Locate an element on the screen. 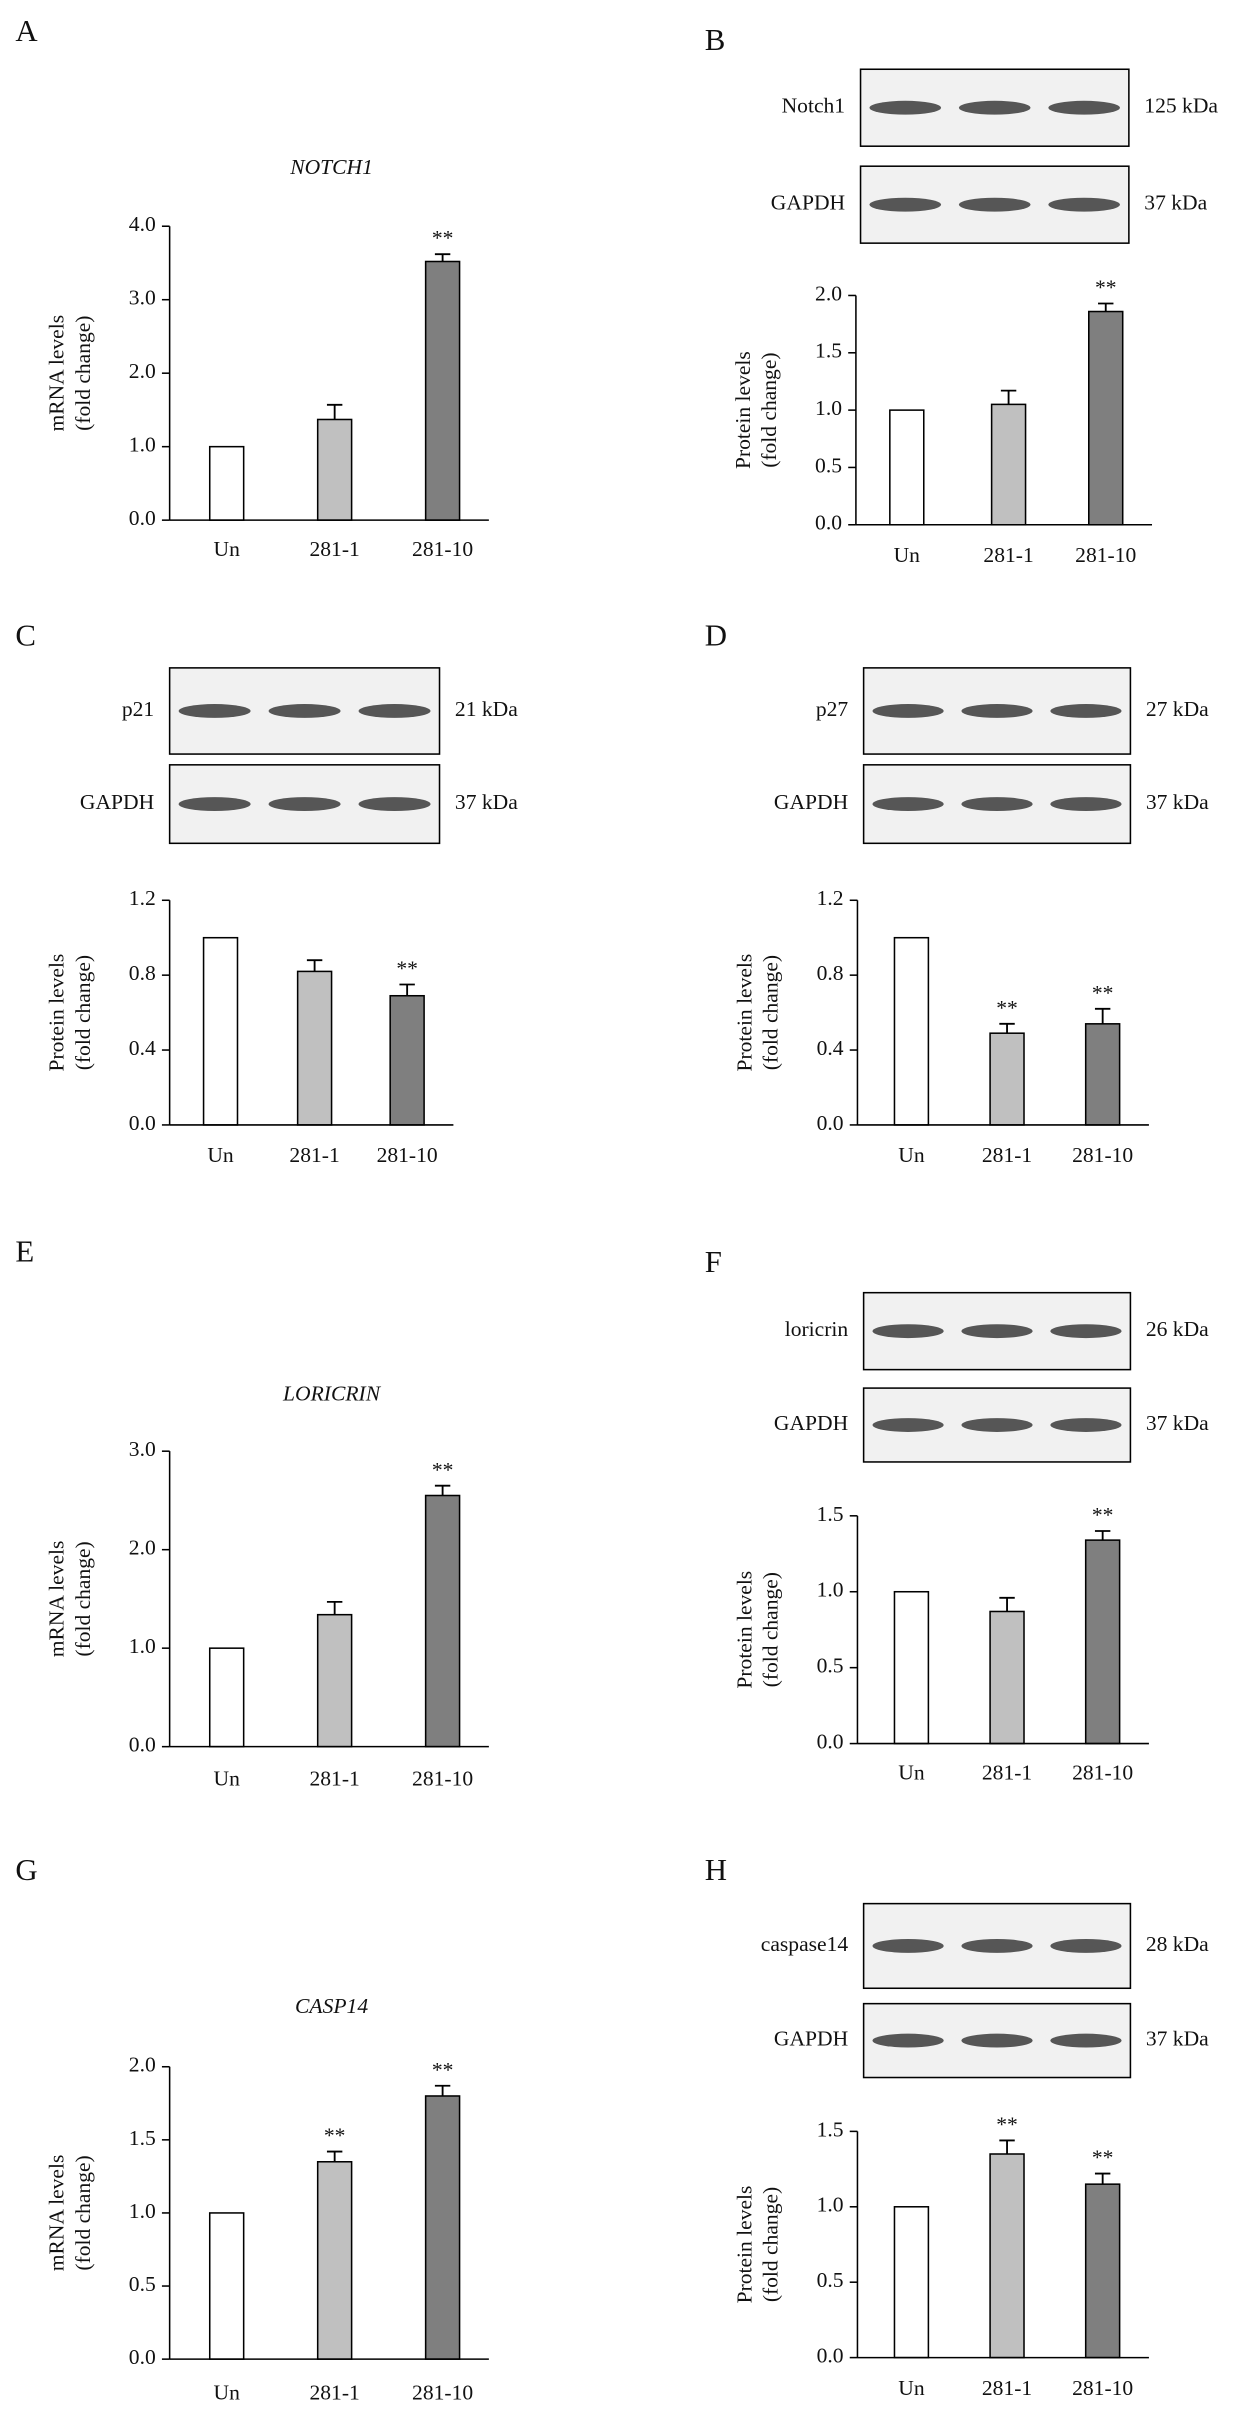 The image size is (1243, 2413). blot-size: 27 kDa is located at coordinates (1177, 709).